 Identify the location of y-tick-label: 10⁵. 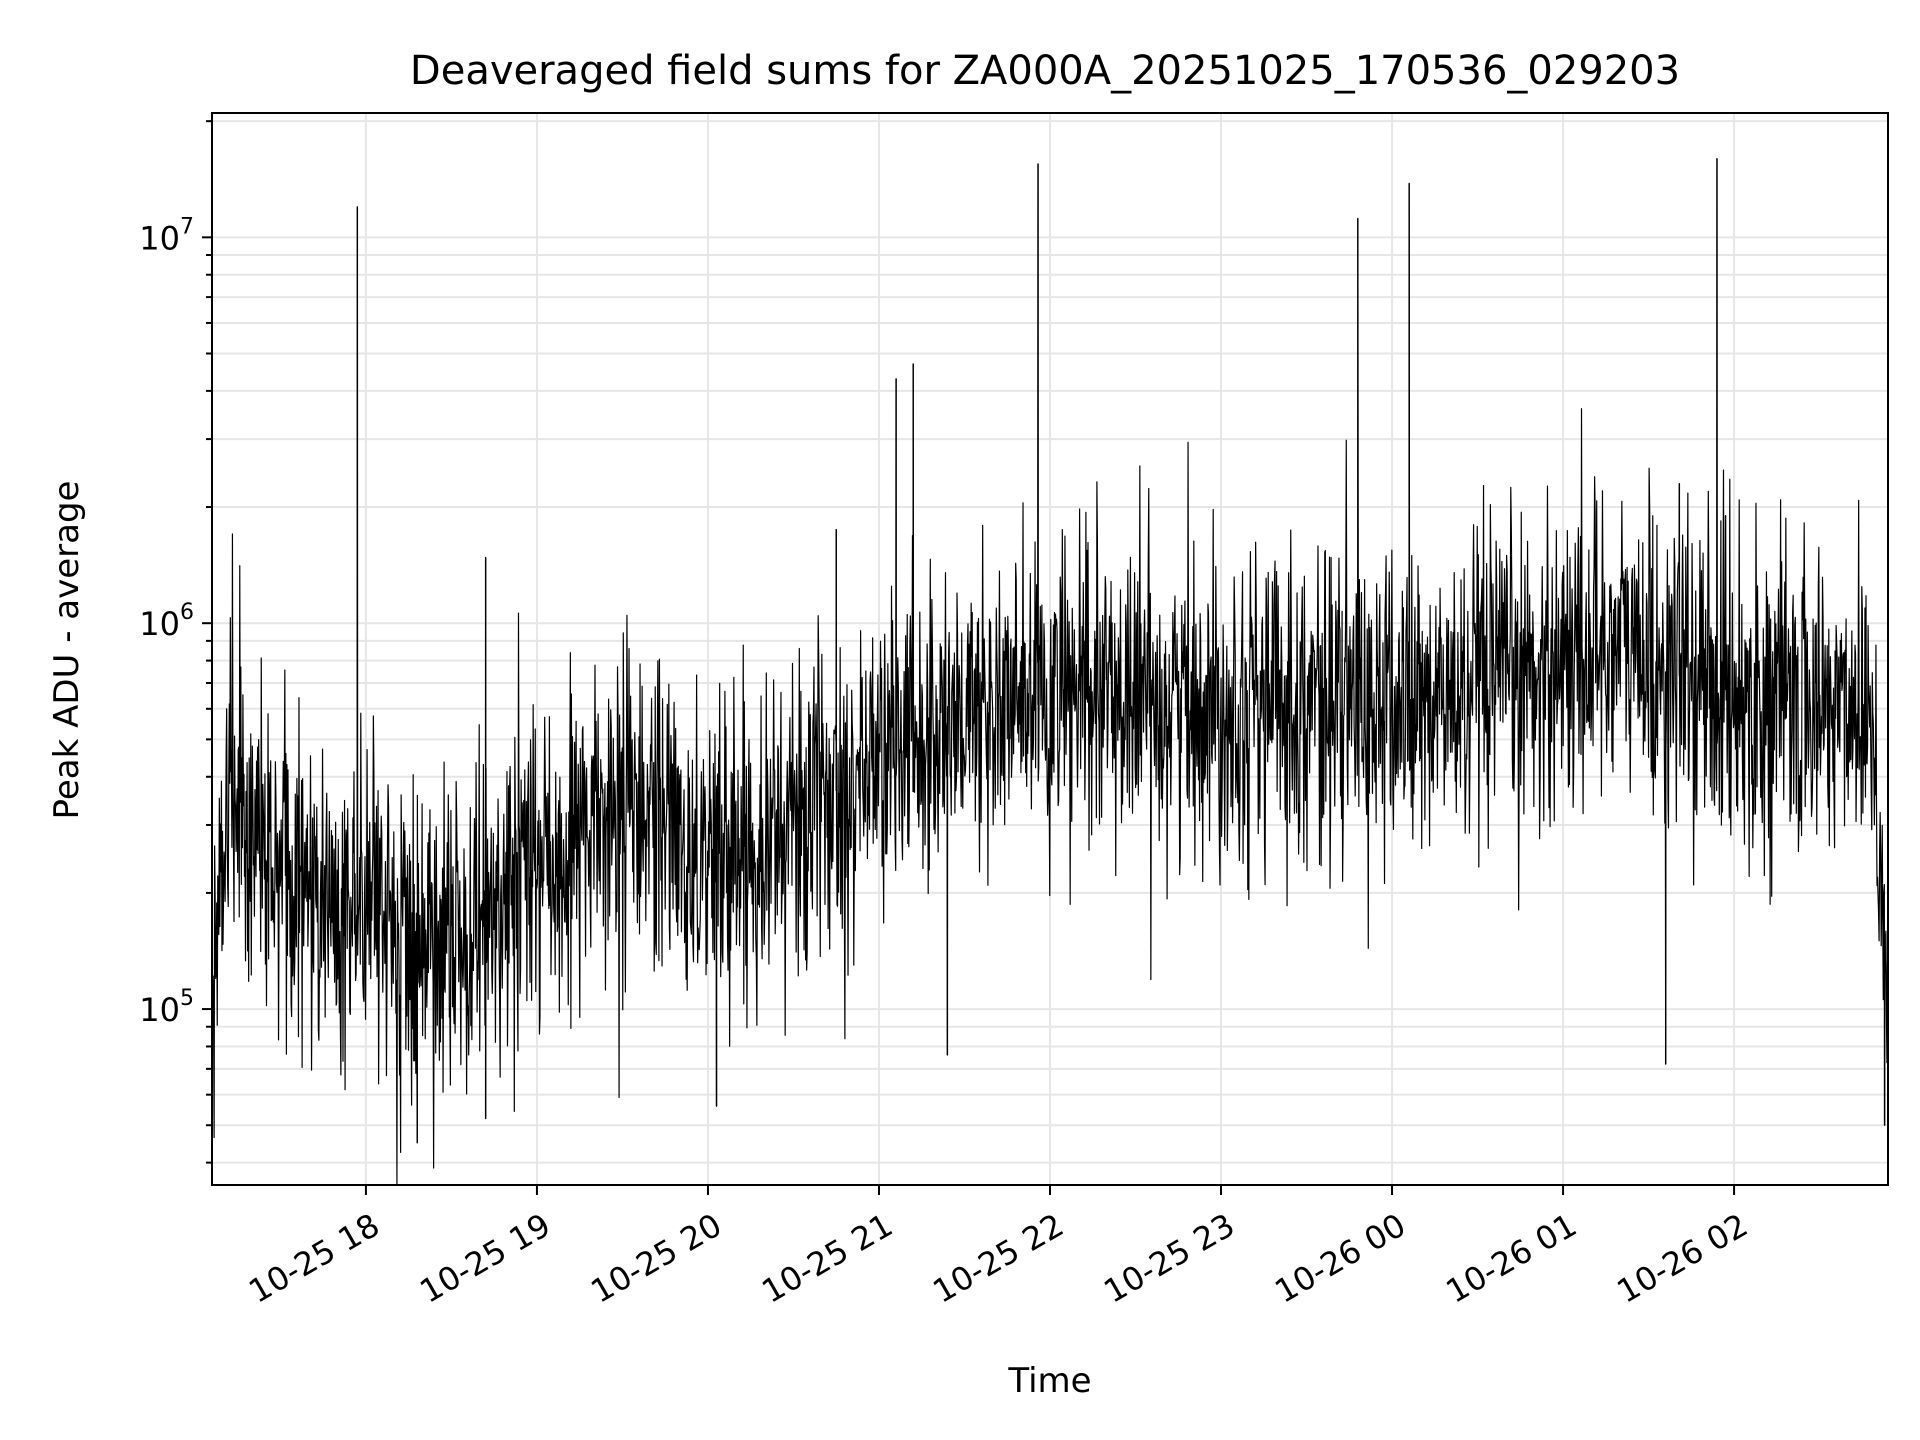
(166, 1007).